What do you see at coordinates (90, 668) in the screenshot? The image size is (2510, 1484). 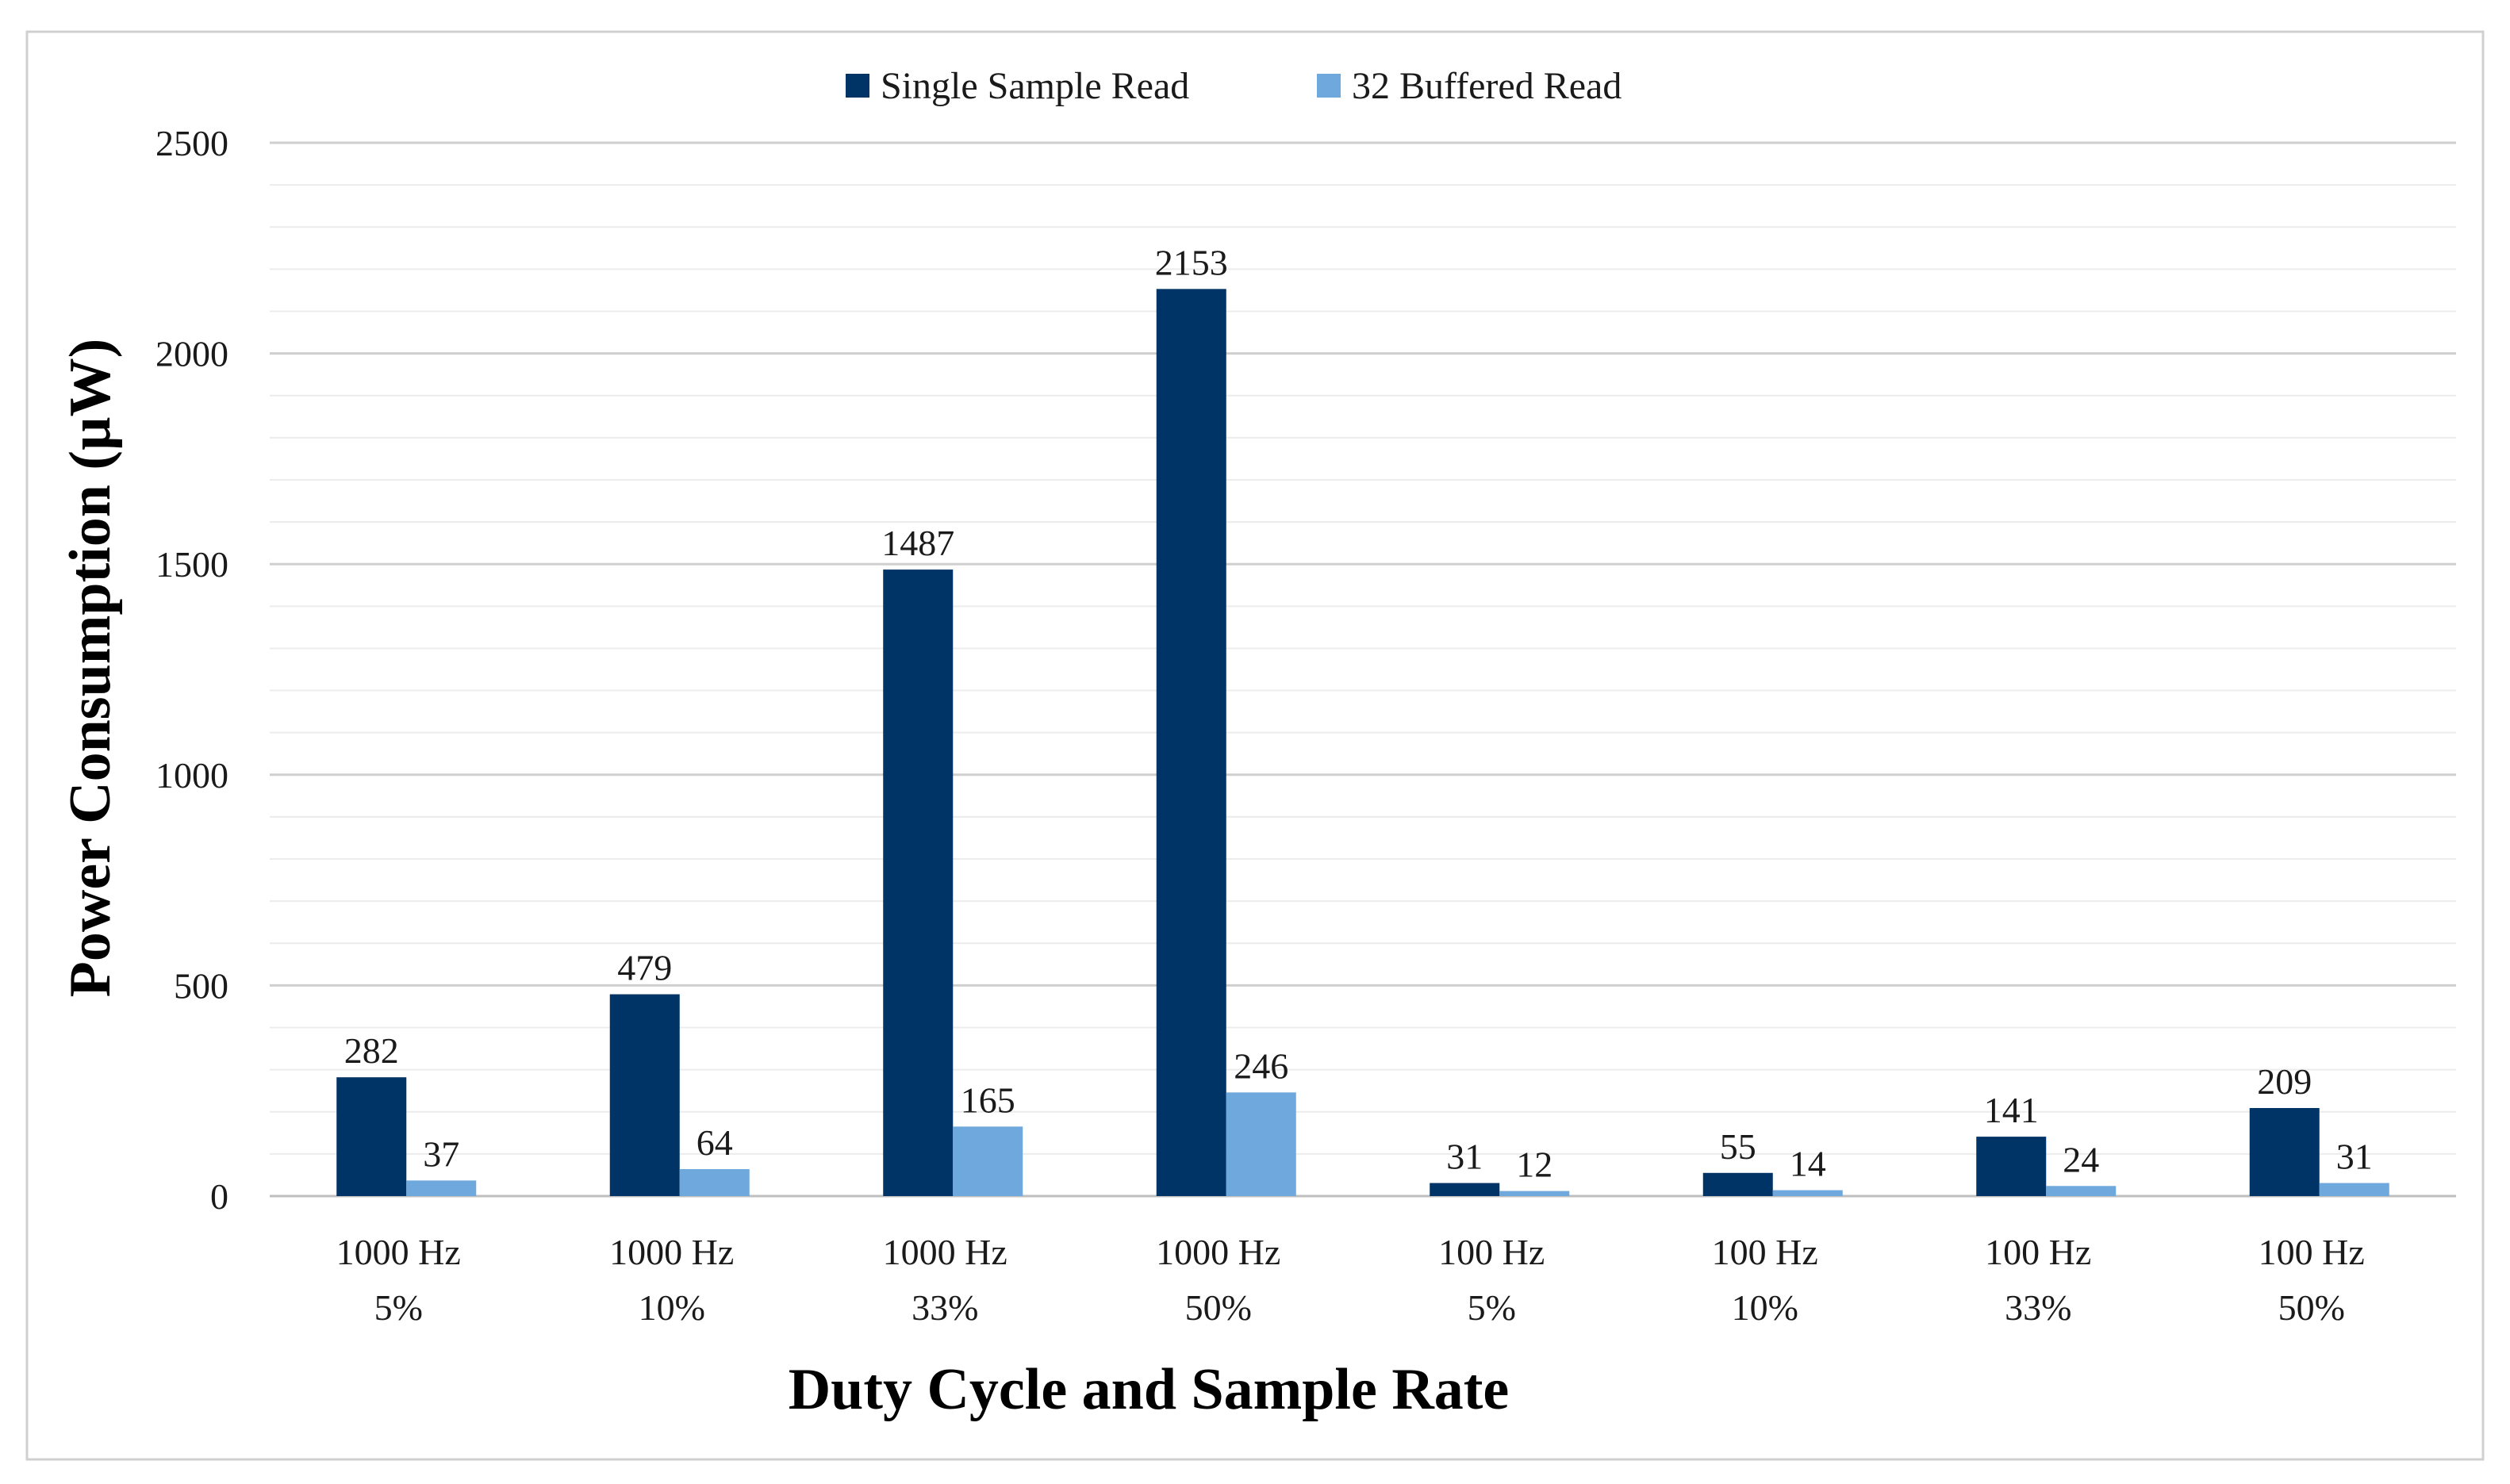 I see `y-axis-title: Power Consumption (µW)` at bounding box center [90, 668].